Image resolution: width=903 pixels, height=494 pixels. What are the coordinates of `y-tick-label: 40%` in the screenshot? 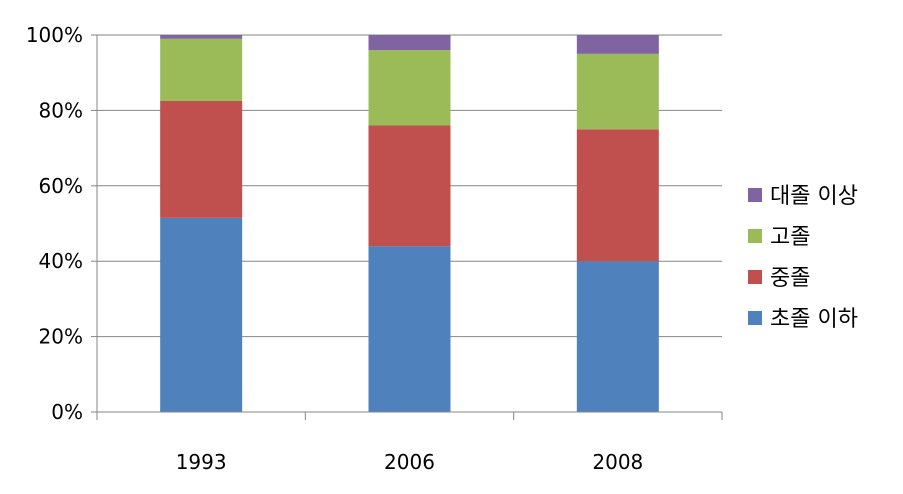 It's located at (61, 261).